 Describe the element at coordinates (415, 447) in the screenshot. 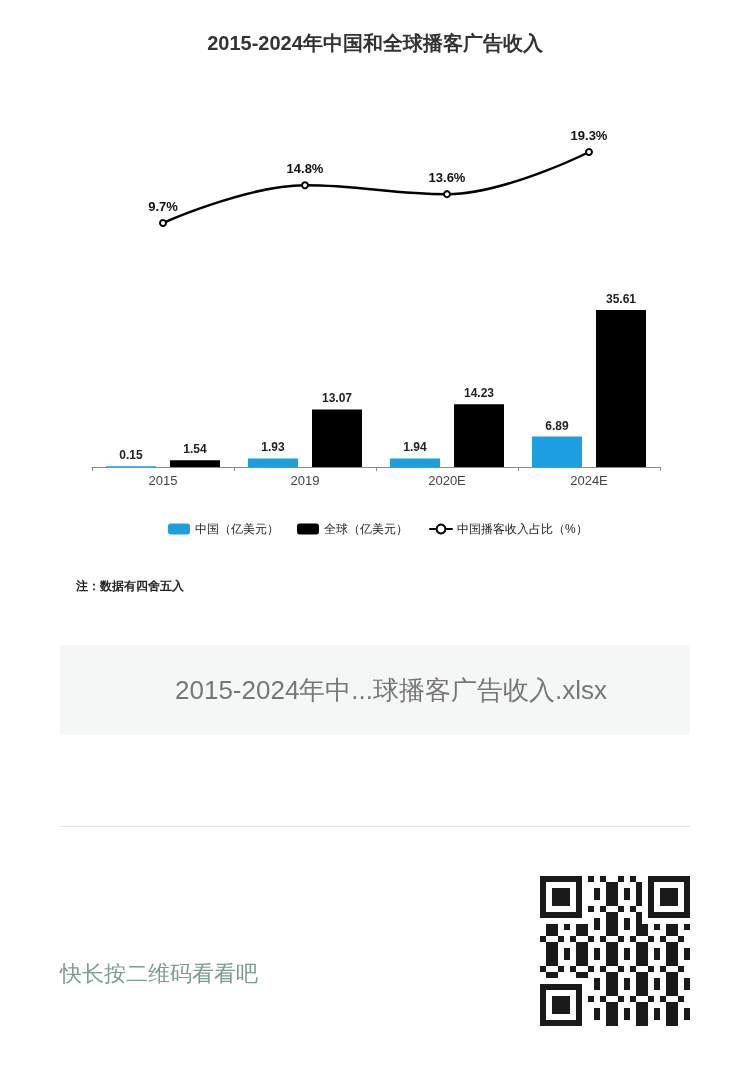

I see `data-label: 1.94` at that location.